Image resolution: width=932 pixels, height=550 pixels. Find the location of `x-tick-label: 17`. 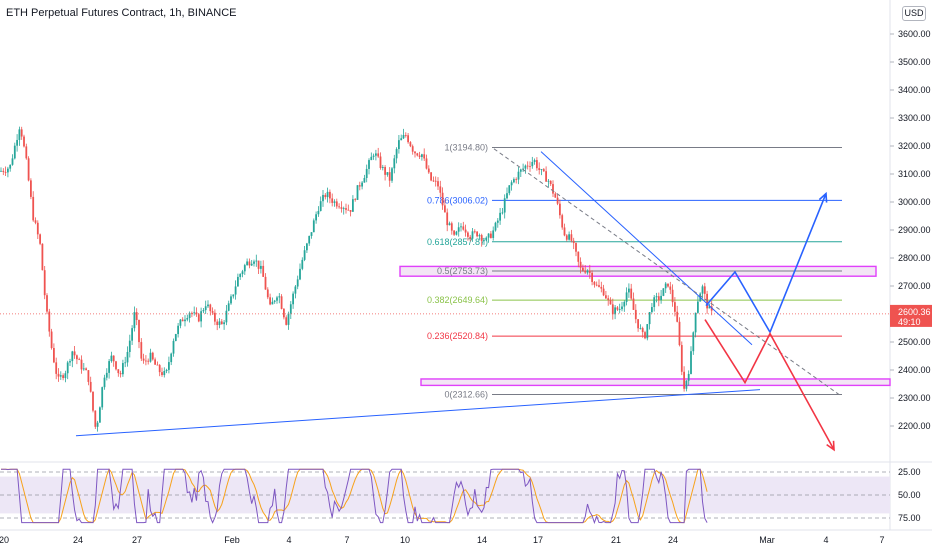

x-tick-label: 17 is located at coordinates (538, 540).